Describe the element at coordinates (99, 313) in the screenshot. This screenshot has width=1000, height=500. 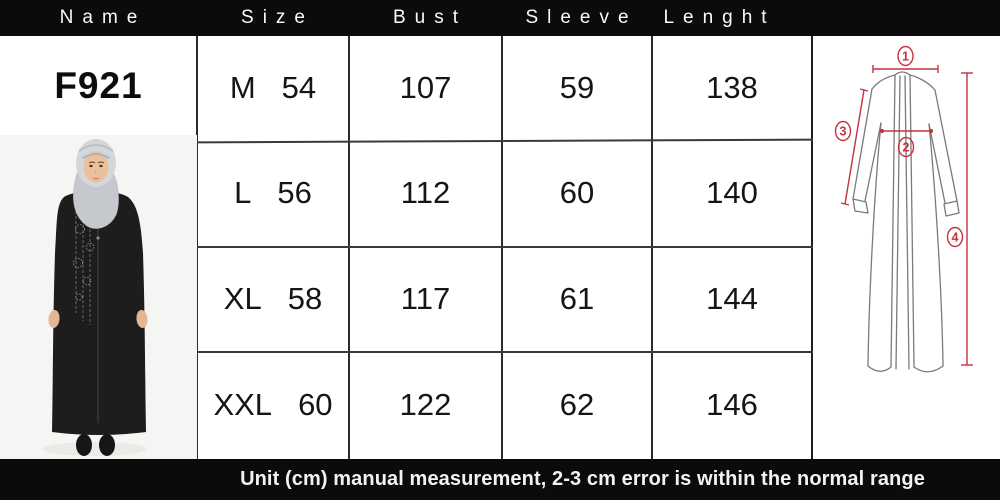
I see `abaya-silhouette` at that location.